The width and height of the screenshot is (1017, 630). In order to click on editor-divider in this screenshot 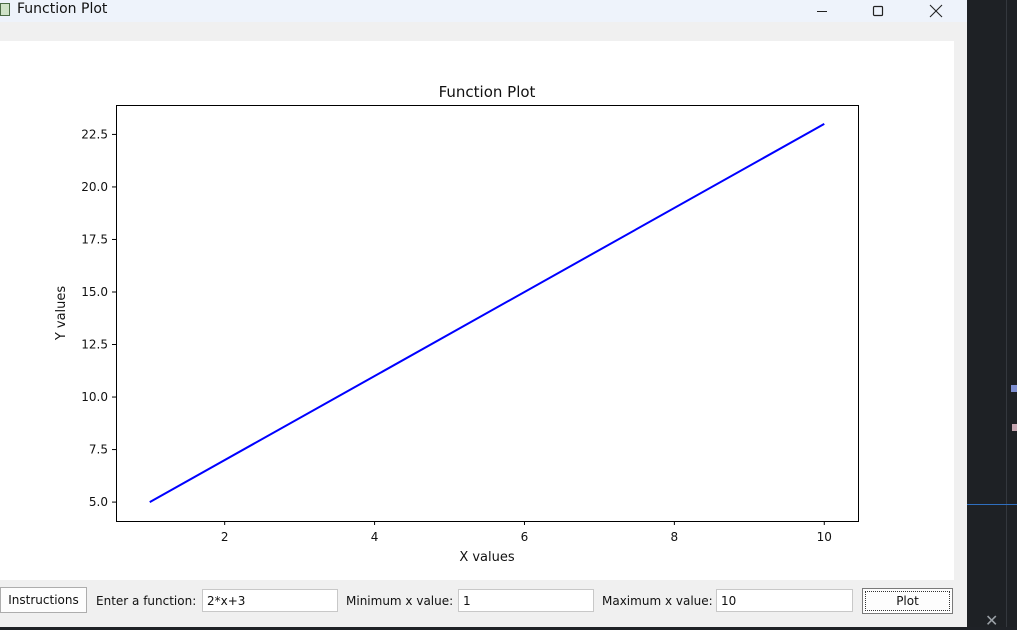, I will do `click(1006, 313)`.